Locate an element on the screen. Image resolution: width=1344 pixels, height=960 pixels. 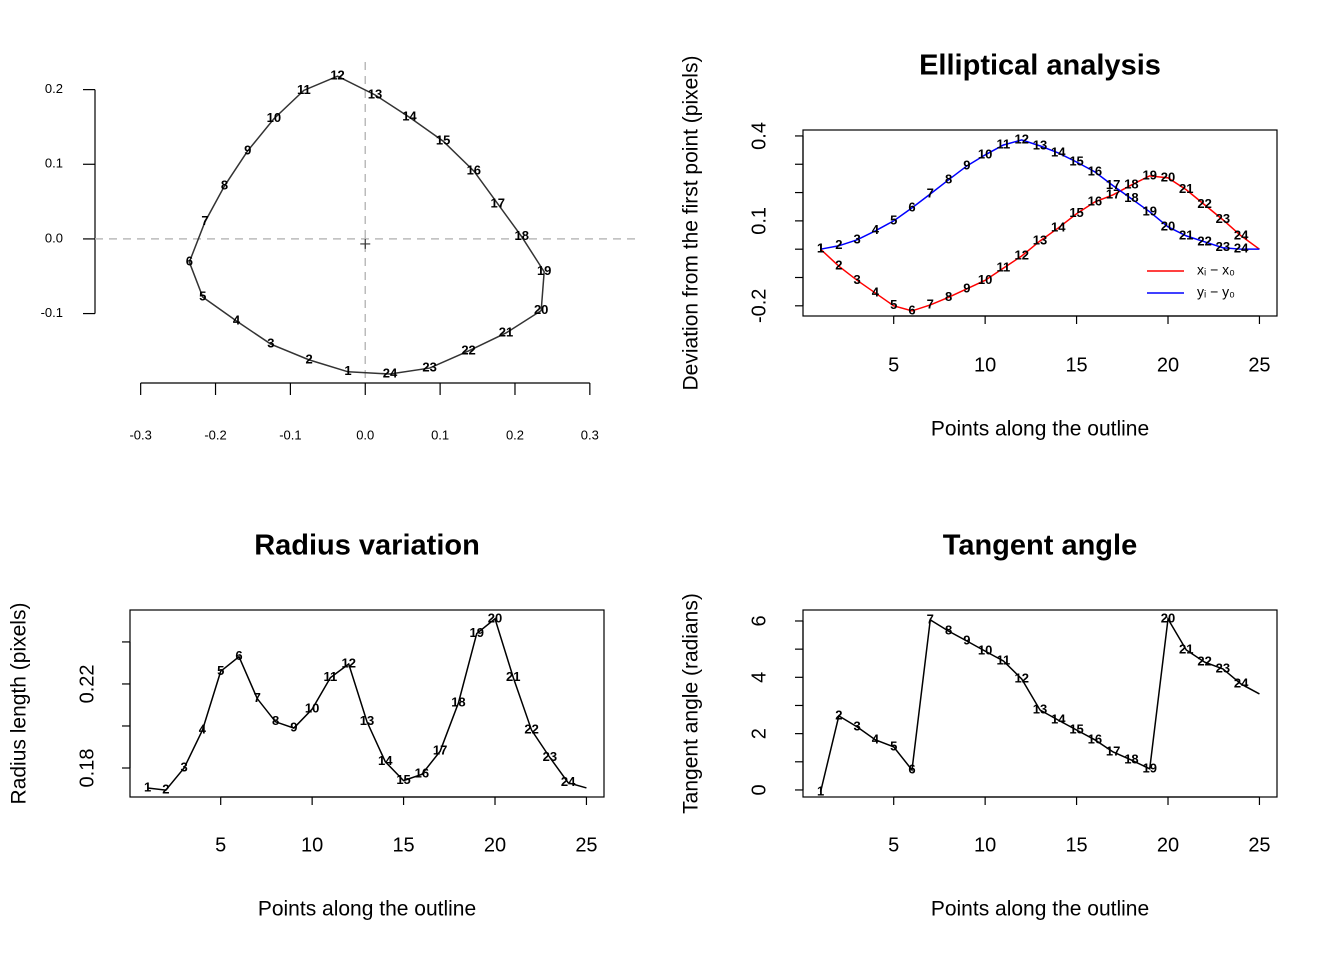
y-tick-label: 0 is located at coordinates (759, 789).